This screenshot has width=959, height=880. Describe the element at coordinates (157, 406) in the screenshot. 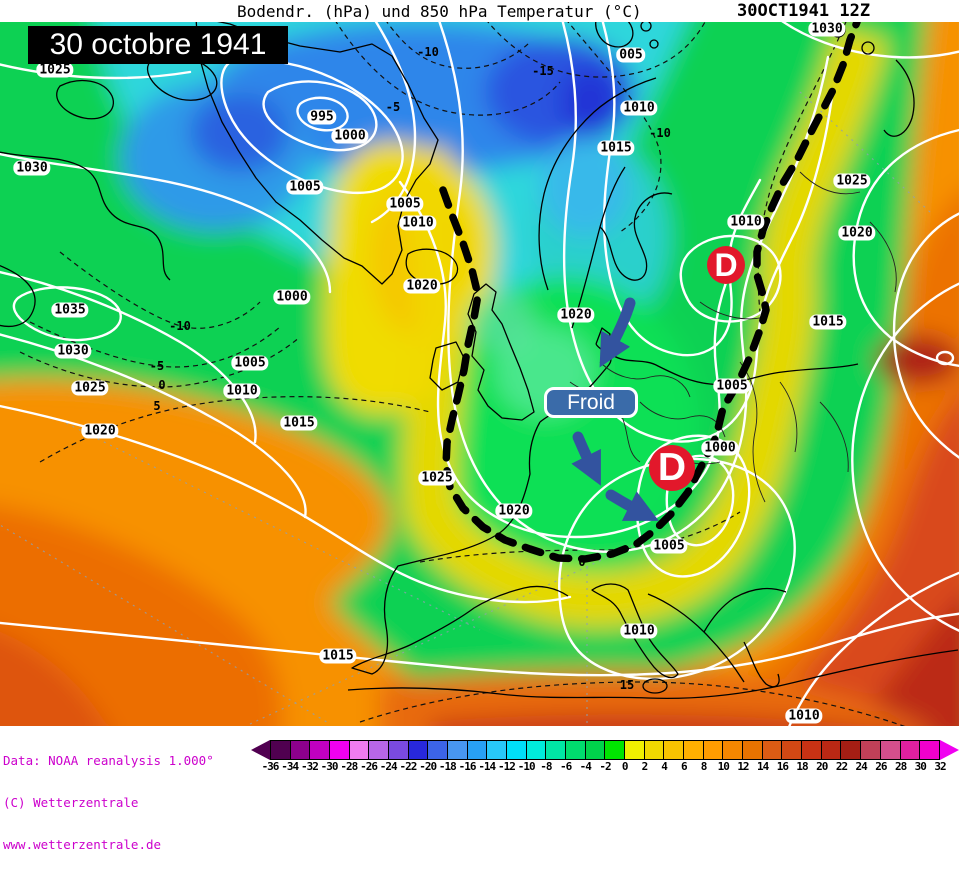

I see `temperature-contour-label: 5` at that location.